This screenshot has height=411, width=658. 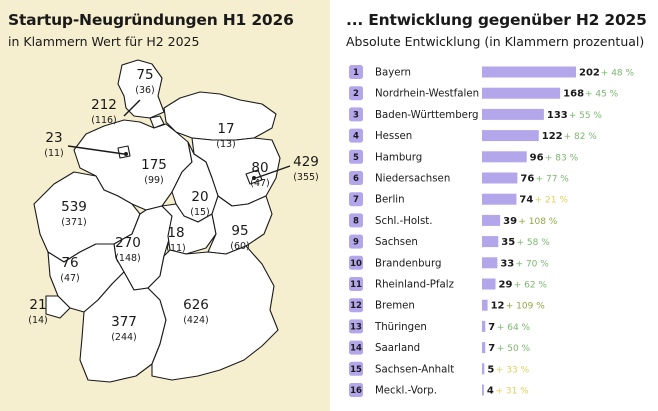 I want to click on bar-percent-rheinland-pfalz: + 62 %, so click(x=531, y=286).